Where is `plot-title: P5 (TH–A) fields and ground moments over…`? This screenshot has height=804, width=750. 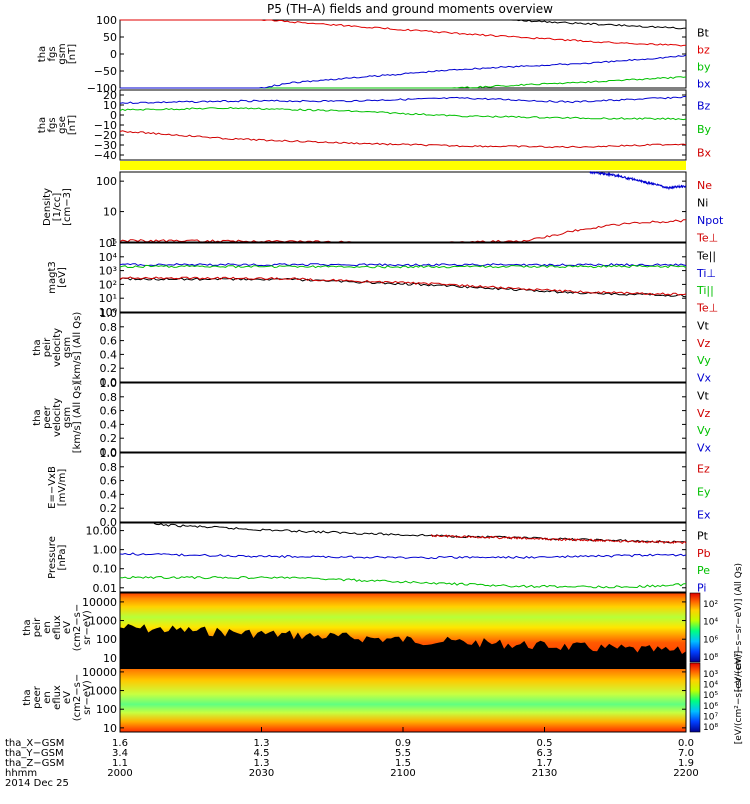 plot-title: P5 (TH–A) fields and ground moments over… is located at coordinates (410, 9).